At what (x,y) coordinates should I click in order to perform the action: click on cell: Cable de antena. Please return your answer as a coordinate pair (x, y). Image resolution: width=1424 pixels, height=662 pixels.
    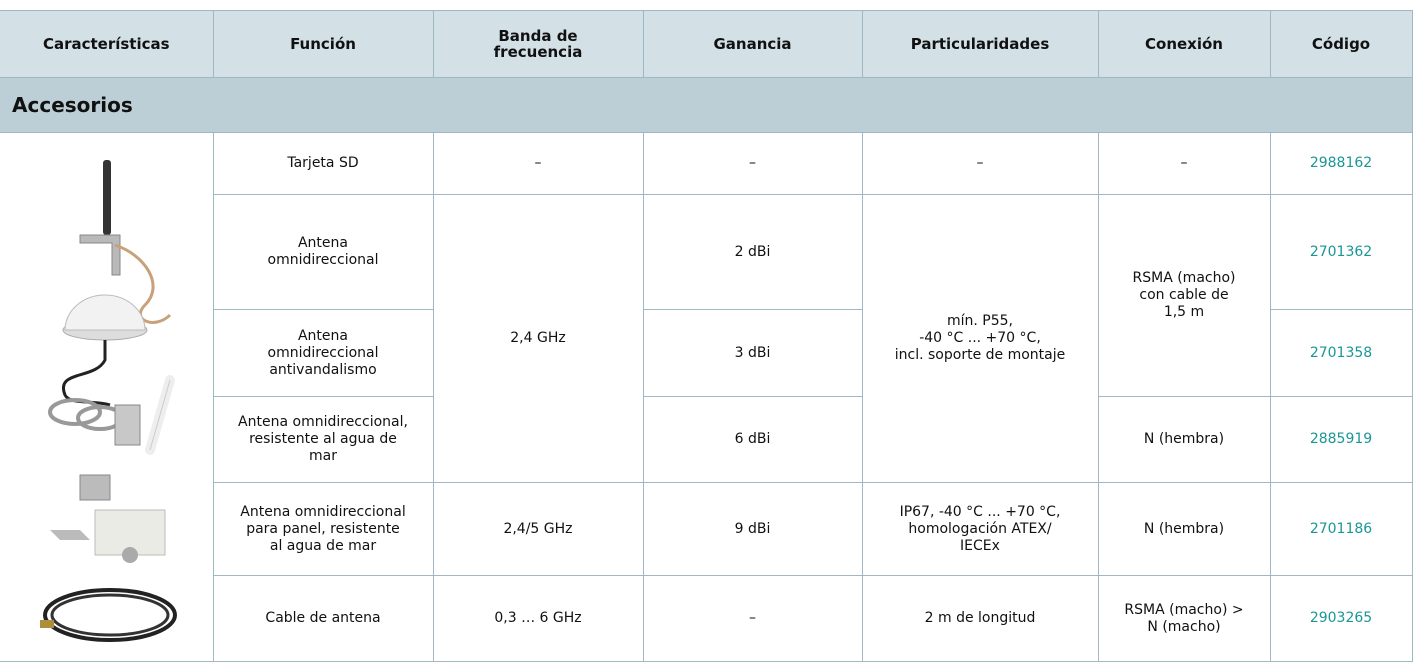
    Looking at the image, I should click on (323, 618).